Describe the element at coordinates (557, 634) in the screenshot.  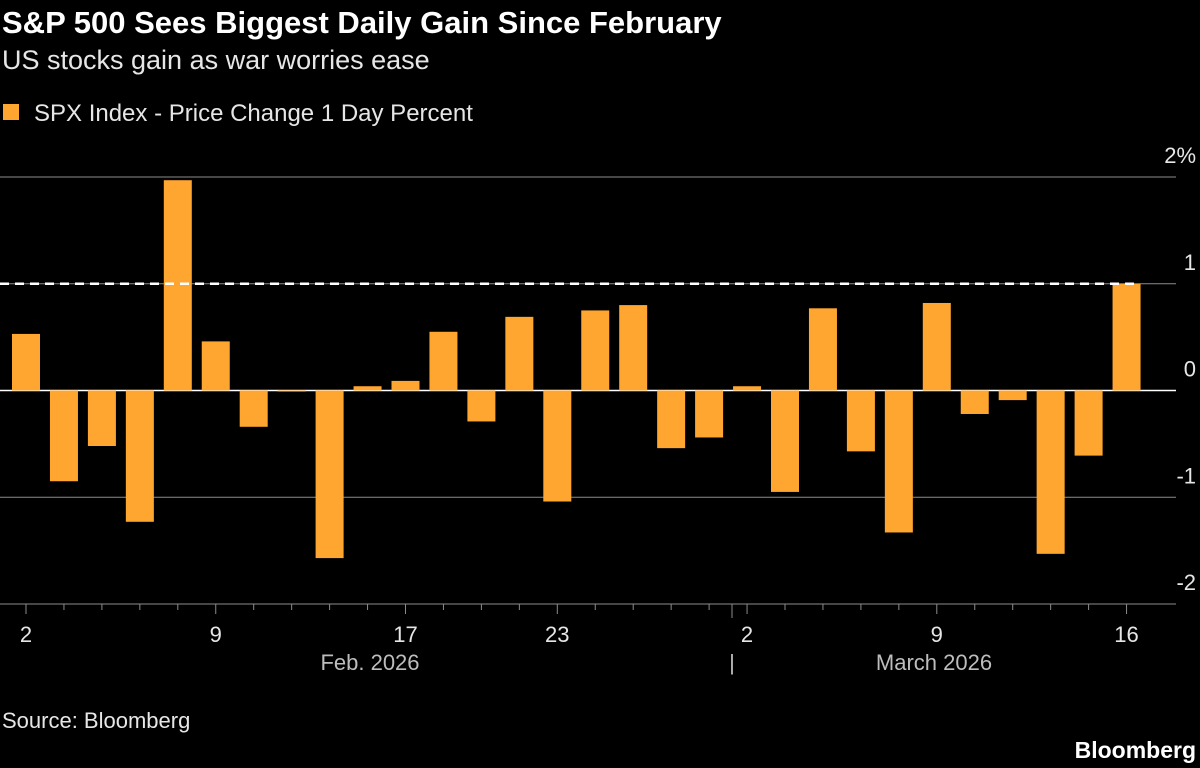
I see `x-tick-label: 23` at that location.